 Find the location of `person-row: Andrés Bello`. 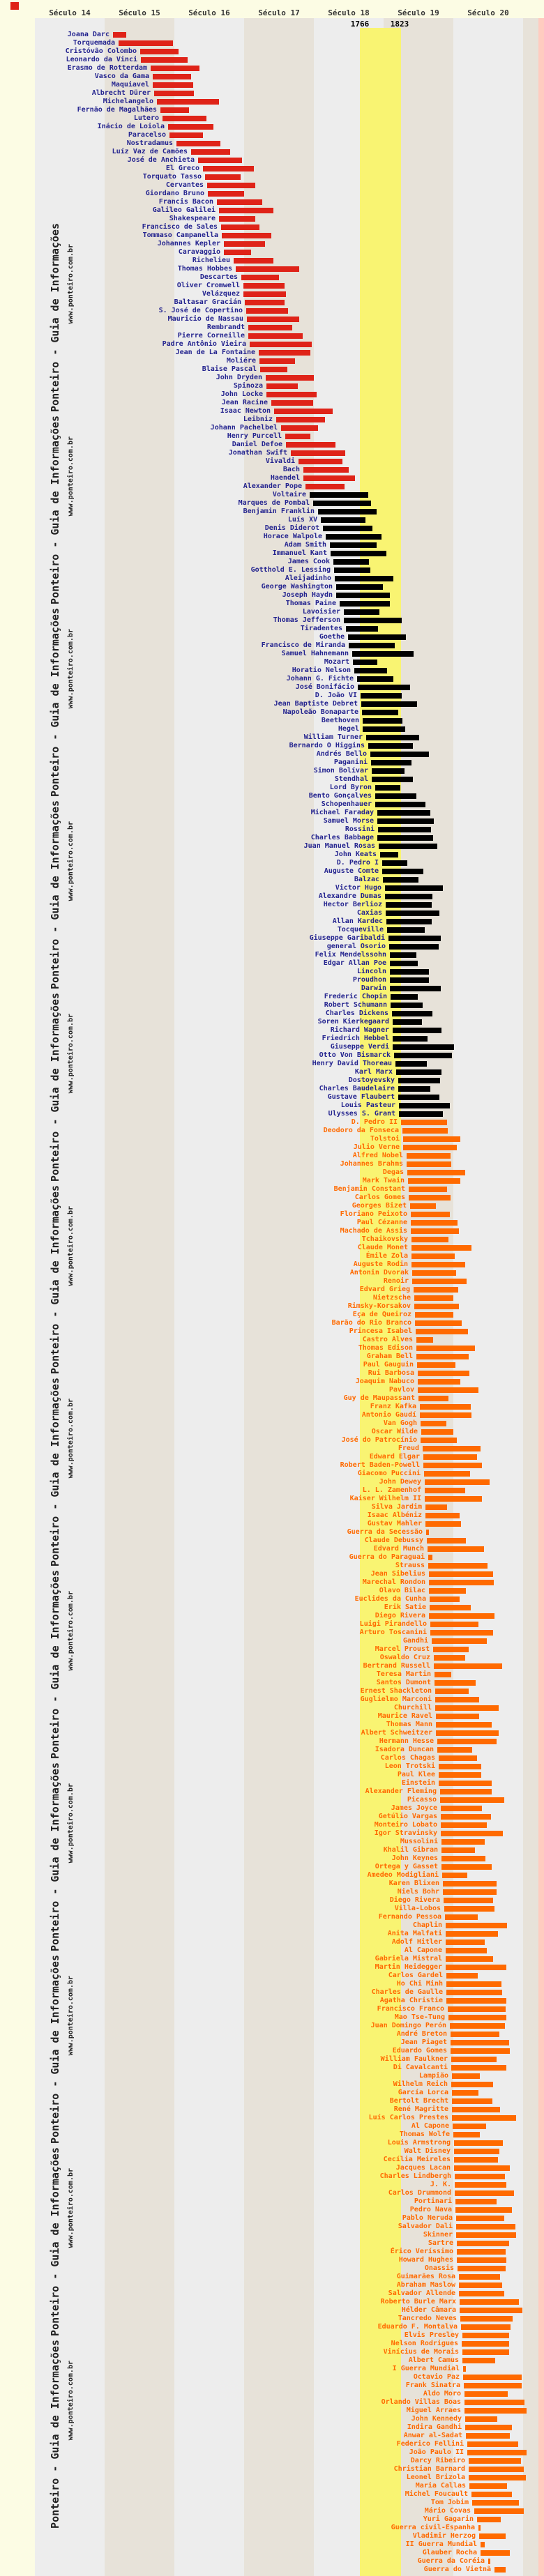

person-row: Andrés Bello is located at coordinates (272, 754).